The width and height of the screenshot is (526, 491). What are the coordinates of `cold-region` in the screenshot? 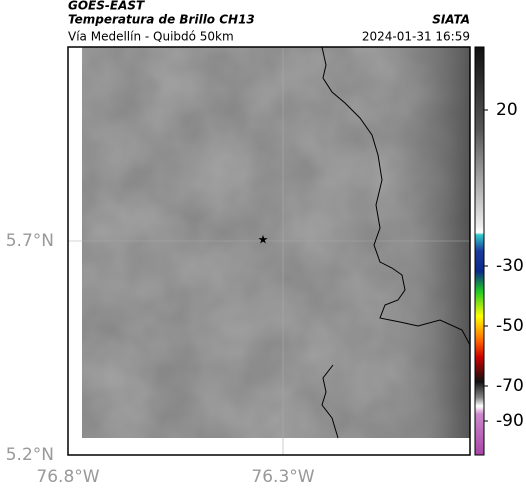 It's located at (425, 242).